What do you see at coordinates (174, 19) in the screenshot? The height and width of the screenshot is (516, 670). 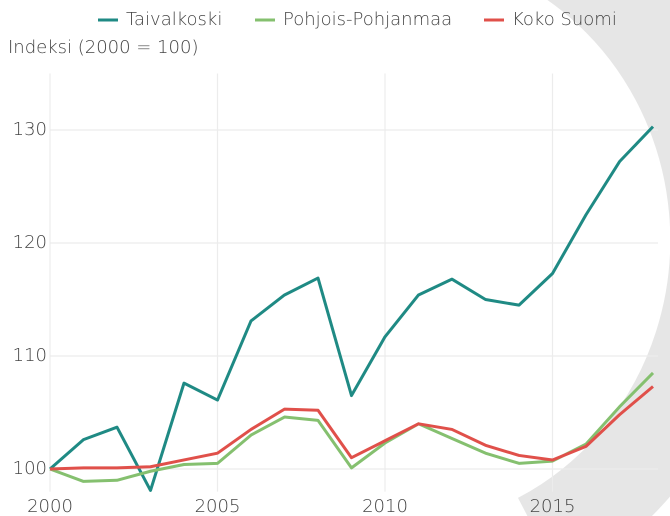 I see `legend-label: Taivalkoski` at bounding box center [174, 19].